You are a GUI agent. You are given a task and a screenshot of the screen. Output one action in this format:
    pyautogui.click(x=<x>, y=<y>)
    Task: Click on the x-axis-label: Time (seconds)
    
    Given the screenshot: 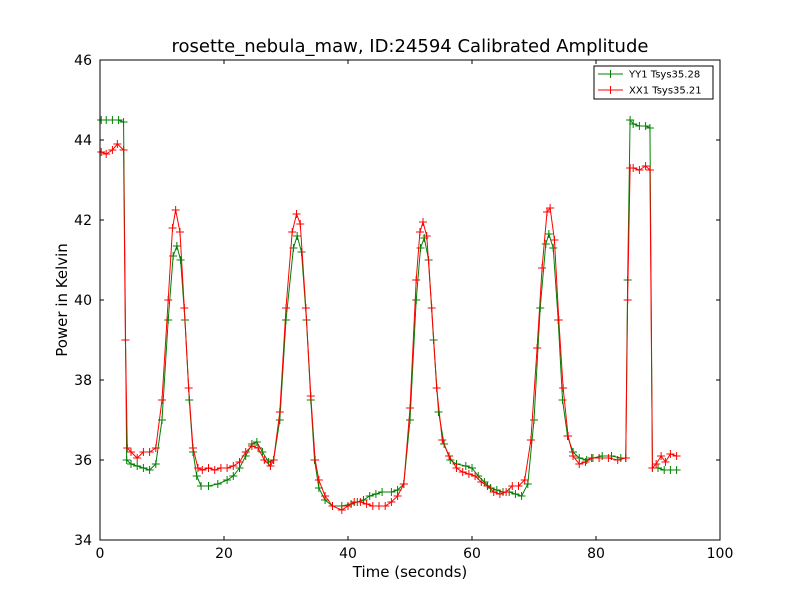 What is the action you would take?
    pyautogui.click(x=410, y=572)
    